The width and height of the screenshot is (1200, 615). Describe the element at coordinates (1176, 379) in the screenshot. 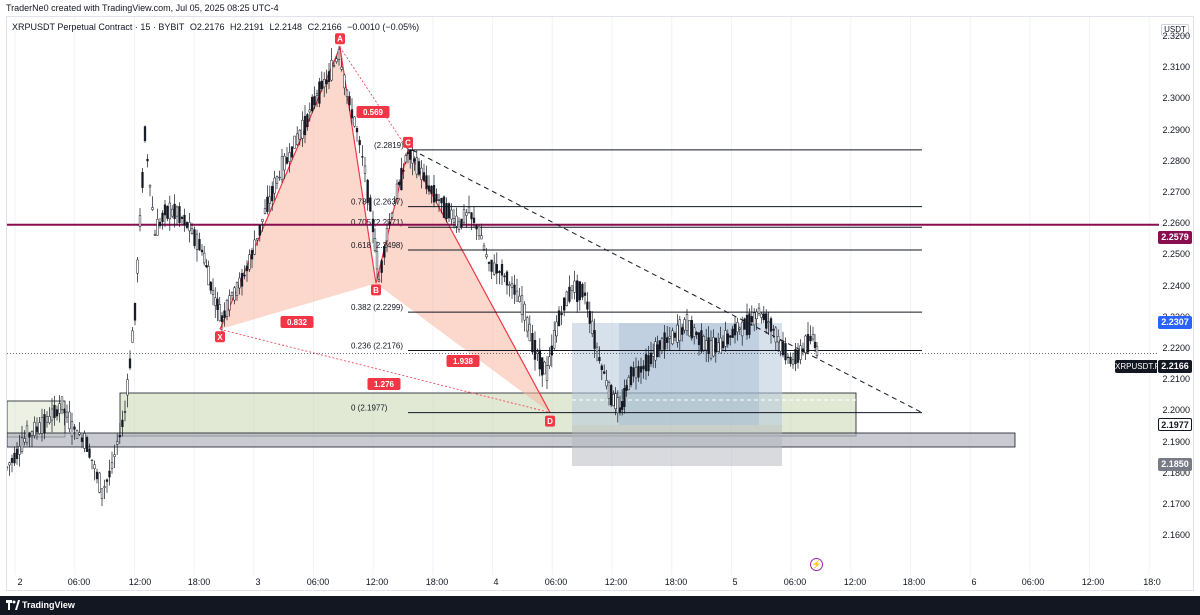

I see `price-tick: 2.2100` at that location.